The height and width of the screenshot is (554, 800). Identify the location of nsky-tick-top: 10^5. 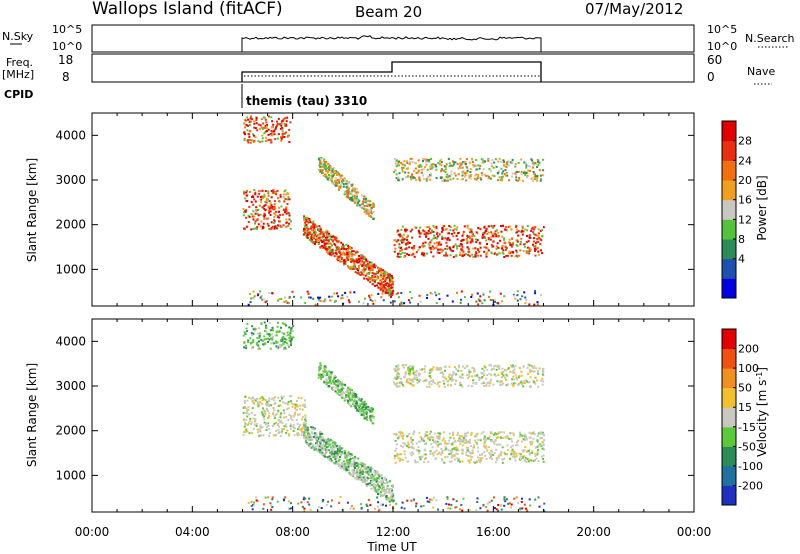
(67, 29).